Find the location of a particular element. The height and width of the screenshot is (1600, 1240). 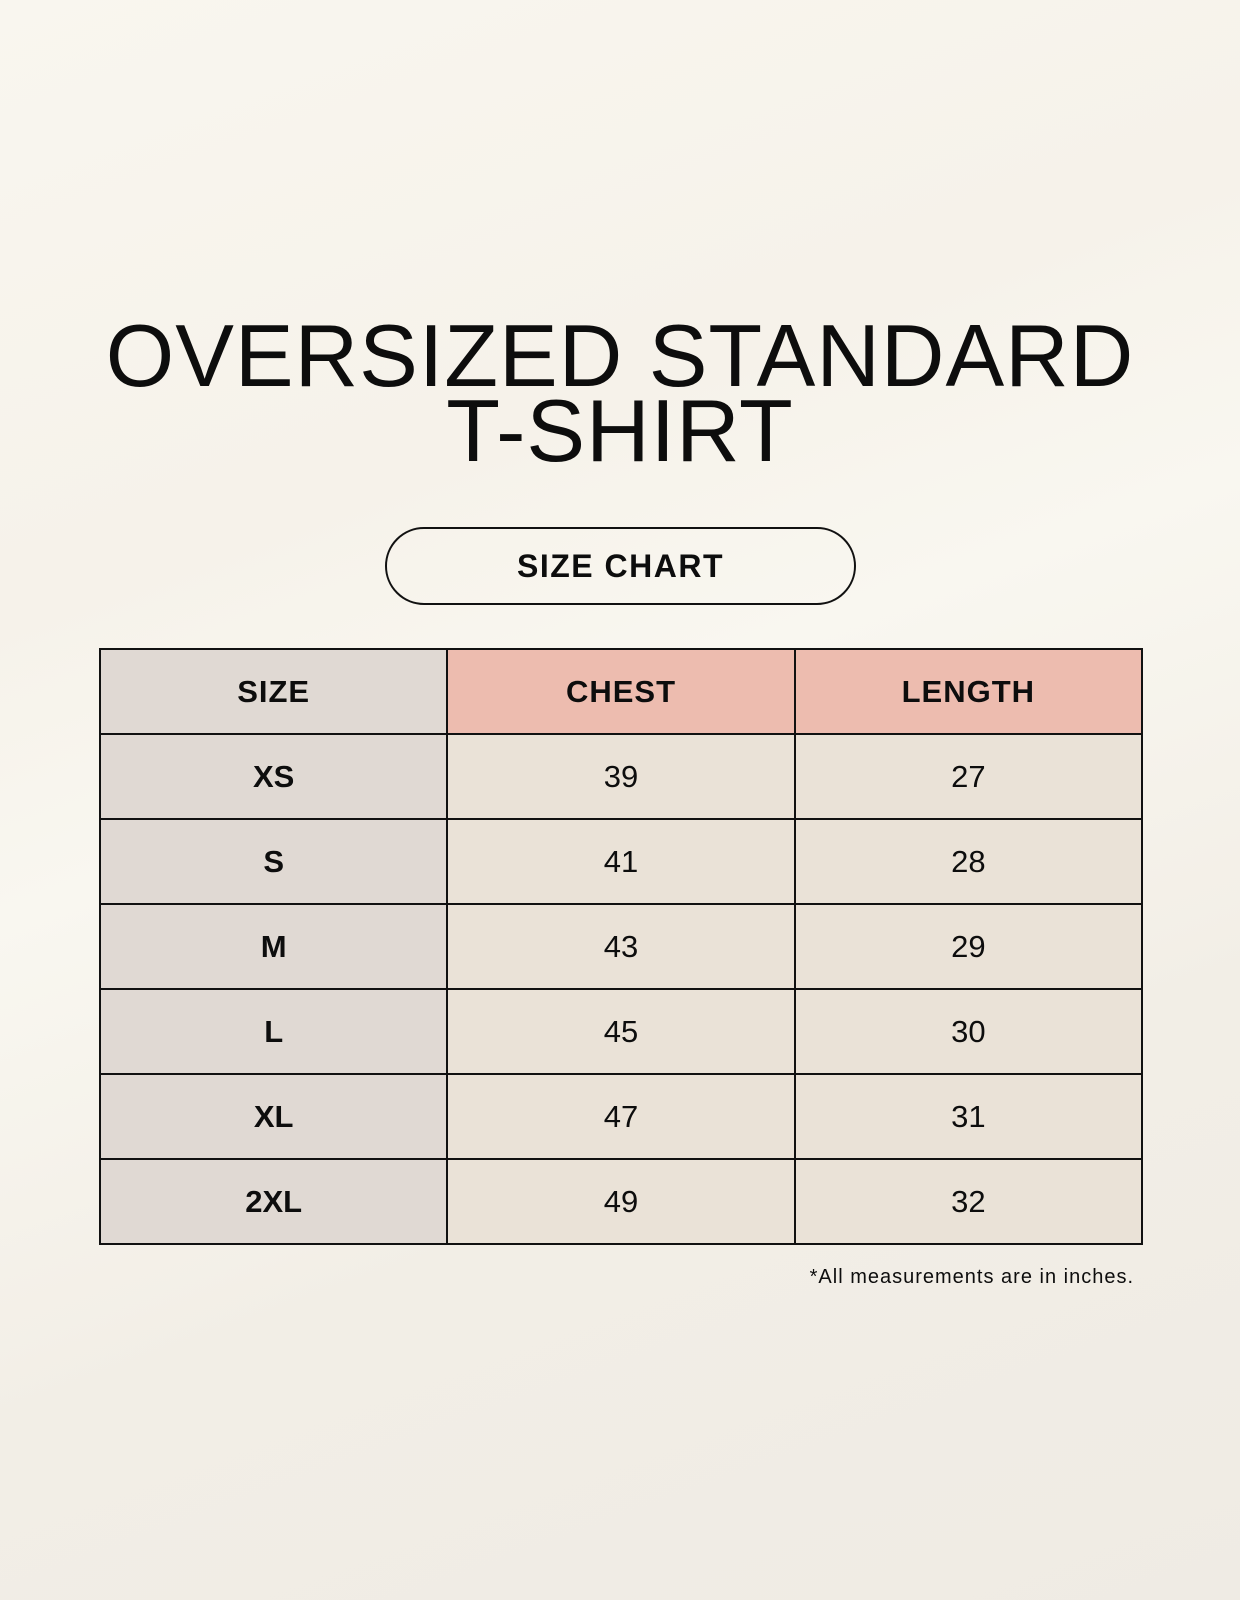

cell-size: M is located at coordinates (273, 946).